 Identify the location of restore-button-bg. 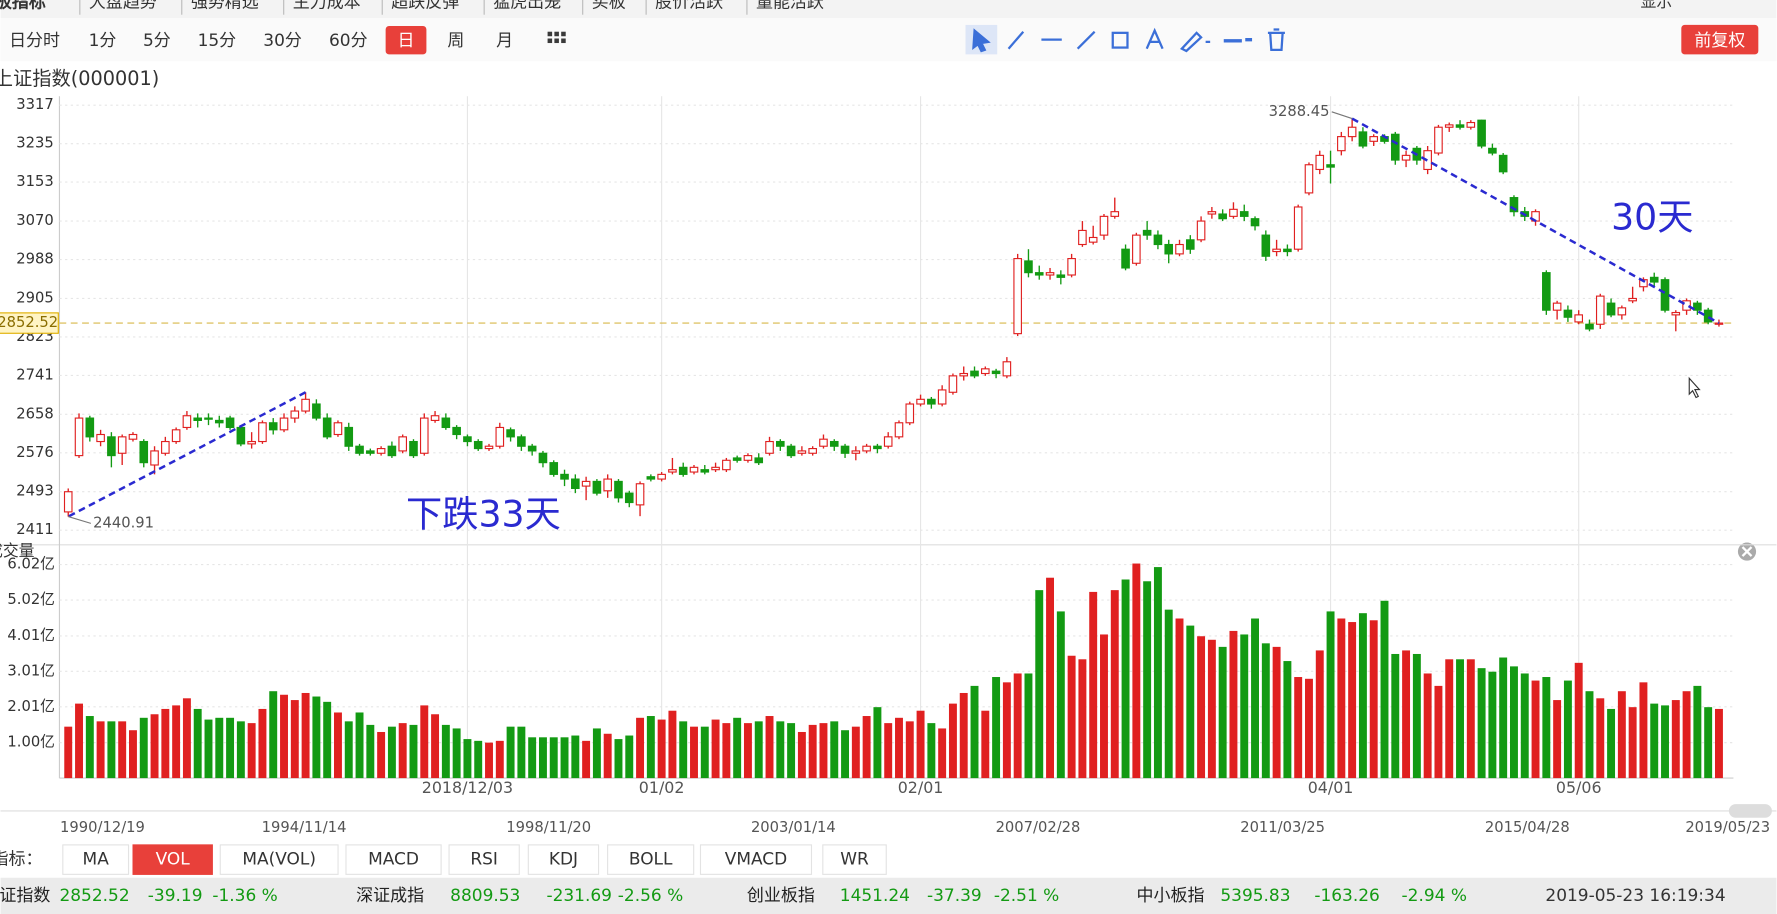
(1720, 39).